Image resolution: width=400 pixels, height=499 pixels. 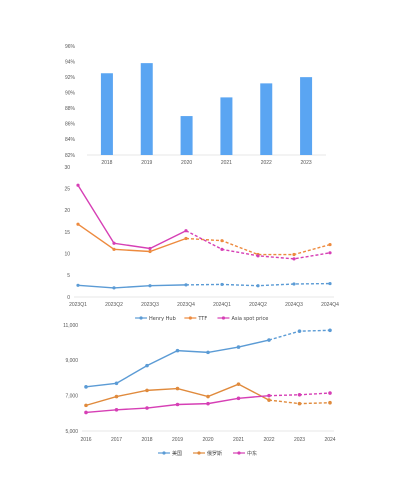 What do you see at coordinates (222, 305) in the screenshot?
I see `x-tick-label: 2024Q1` at bounding box center [222, 305].